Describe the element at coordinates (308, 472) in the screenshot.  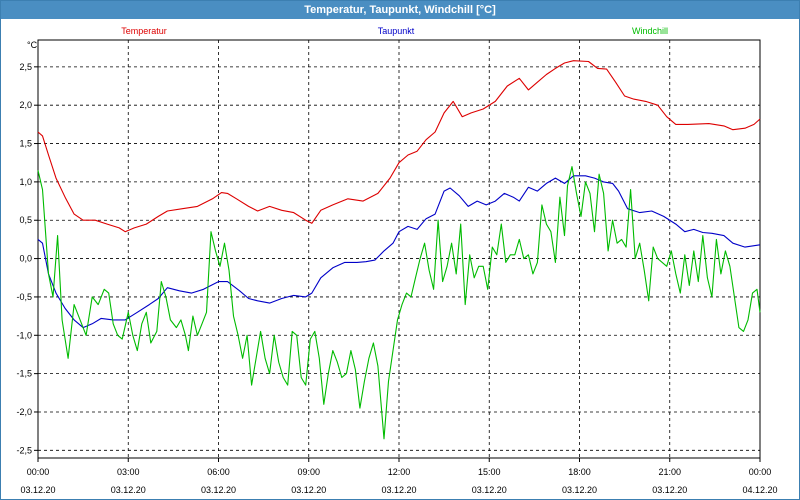
I see `x-tick-time: 09:00` at that location.